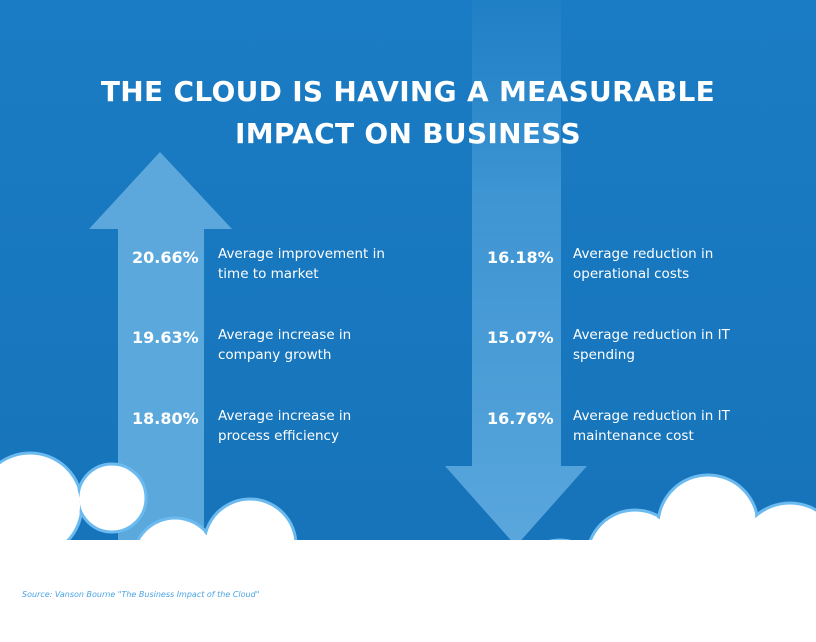 The image size is (816, 642). Describe the element at coordinates (520, 257) in the screenshot. I see `stat-value-operational-costs: 16.18%` at that location.